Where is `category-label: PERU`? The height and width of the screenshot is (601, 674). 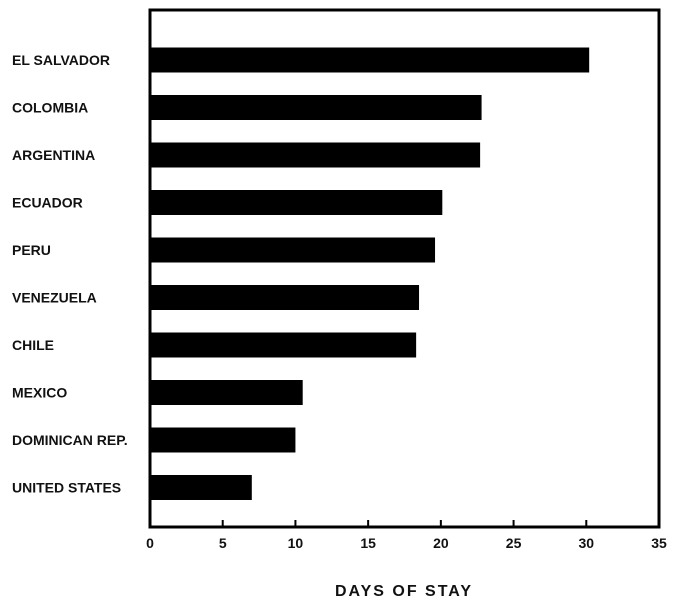 category-label: PERU is located at coordinates (31, 250).